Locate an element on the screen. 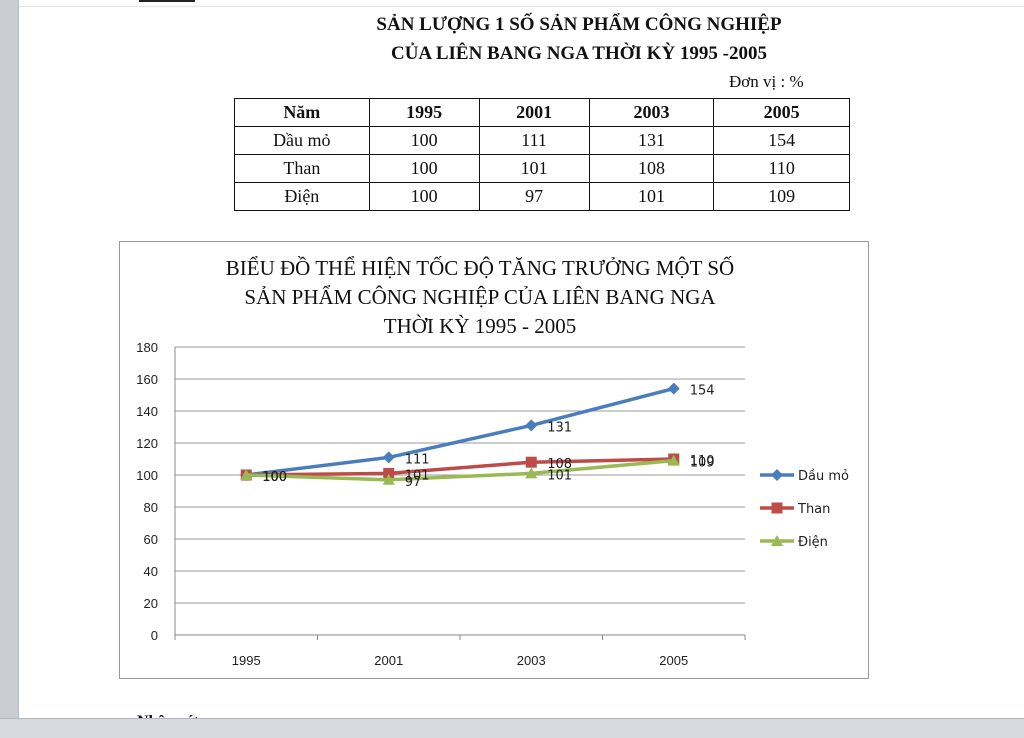 The height and width of the screenshot is (738, 1024). table-header-cell: 2001 is located at coordinates (534, 112).